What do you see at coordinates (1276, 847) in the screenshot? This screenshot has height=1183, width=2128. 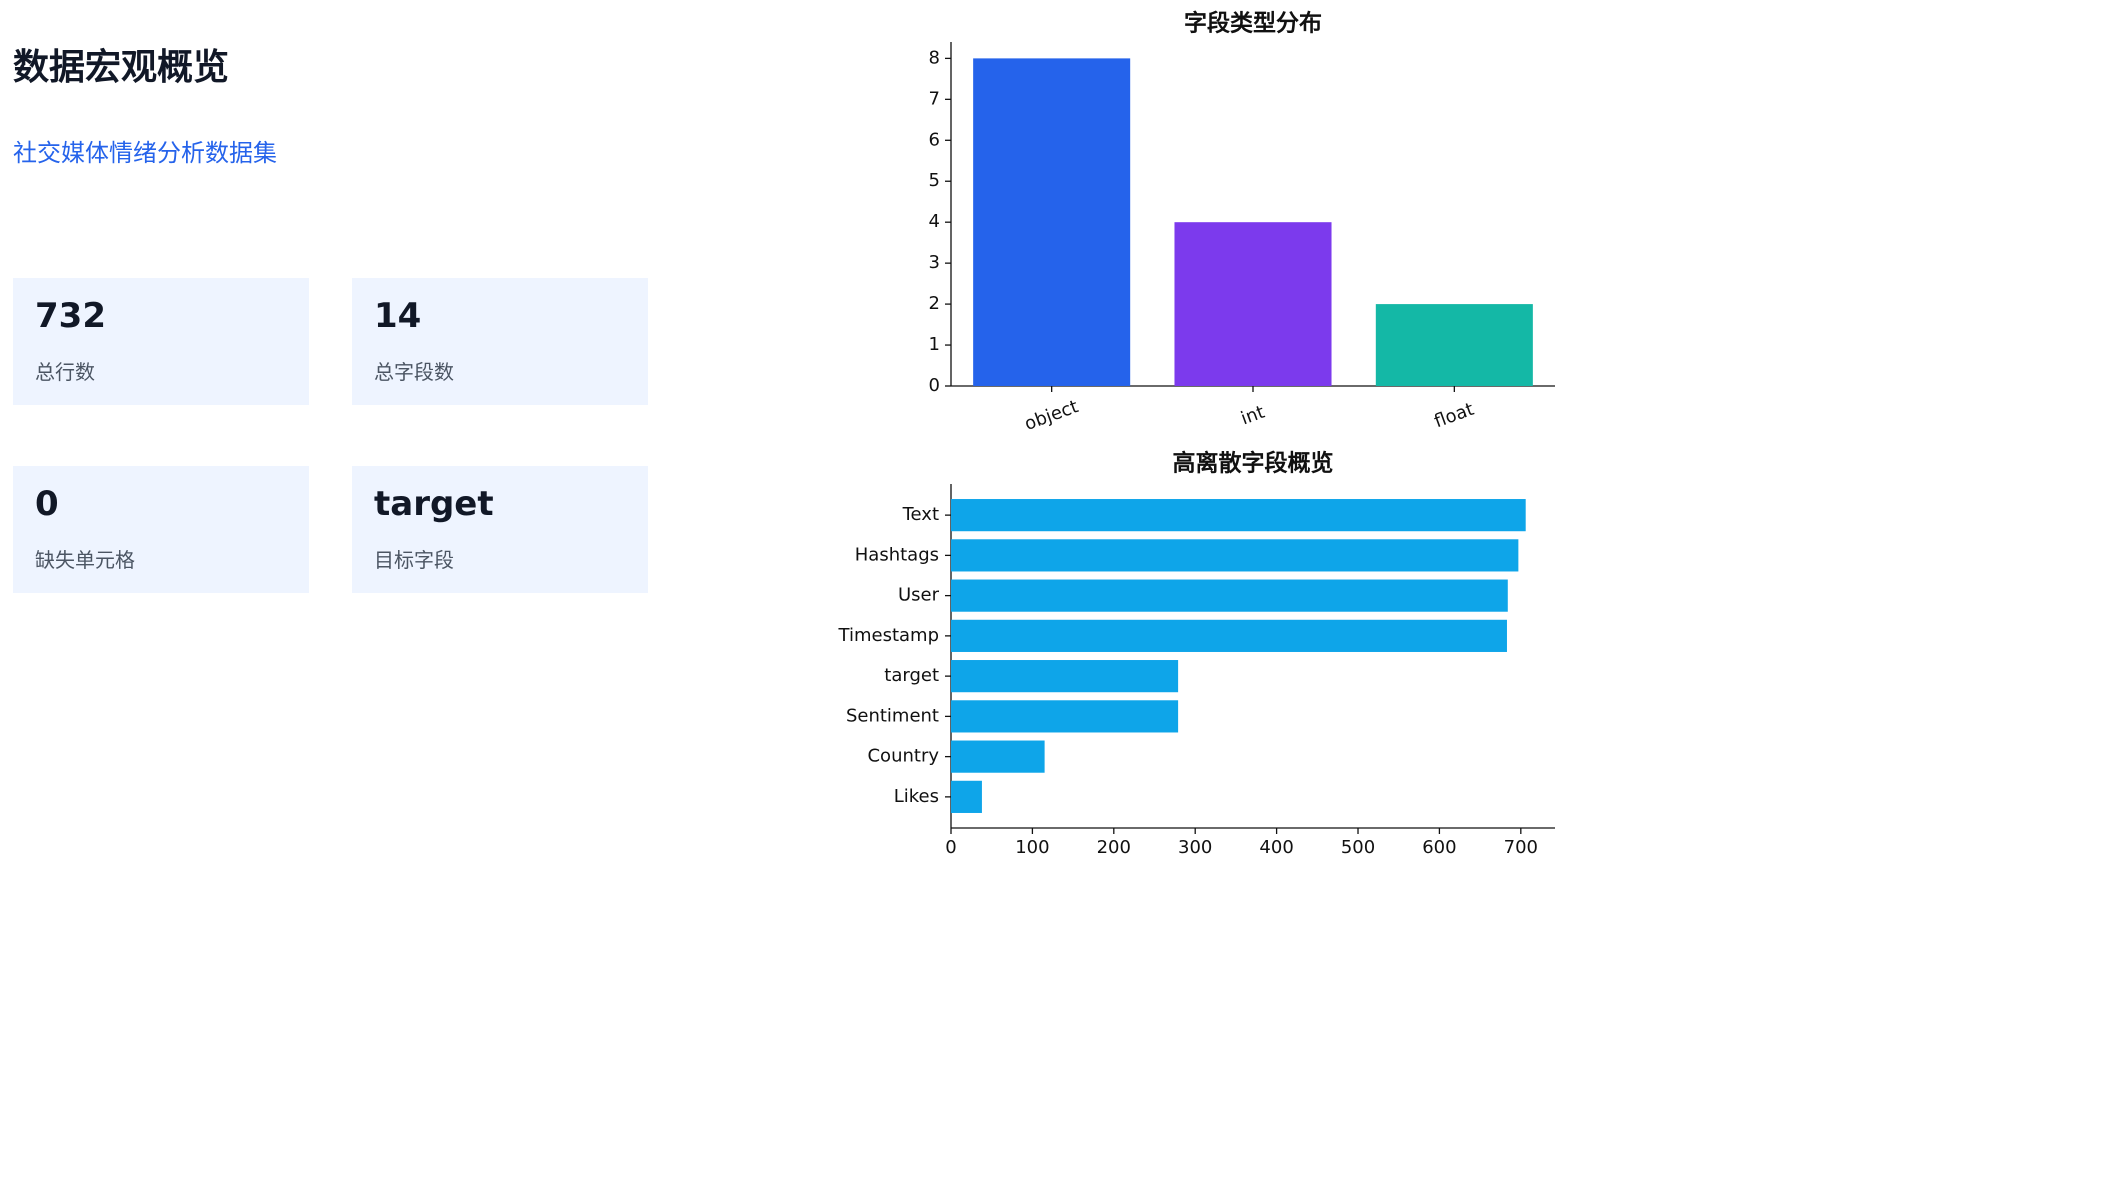 I see `x-tick-label: 400` at bounding box center [1276, 847].